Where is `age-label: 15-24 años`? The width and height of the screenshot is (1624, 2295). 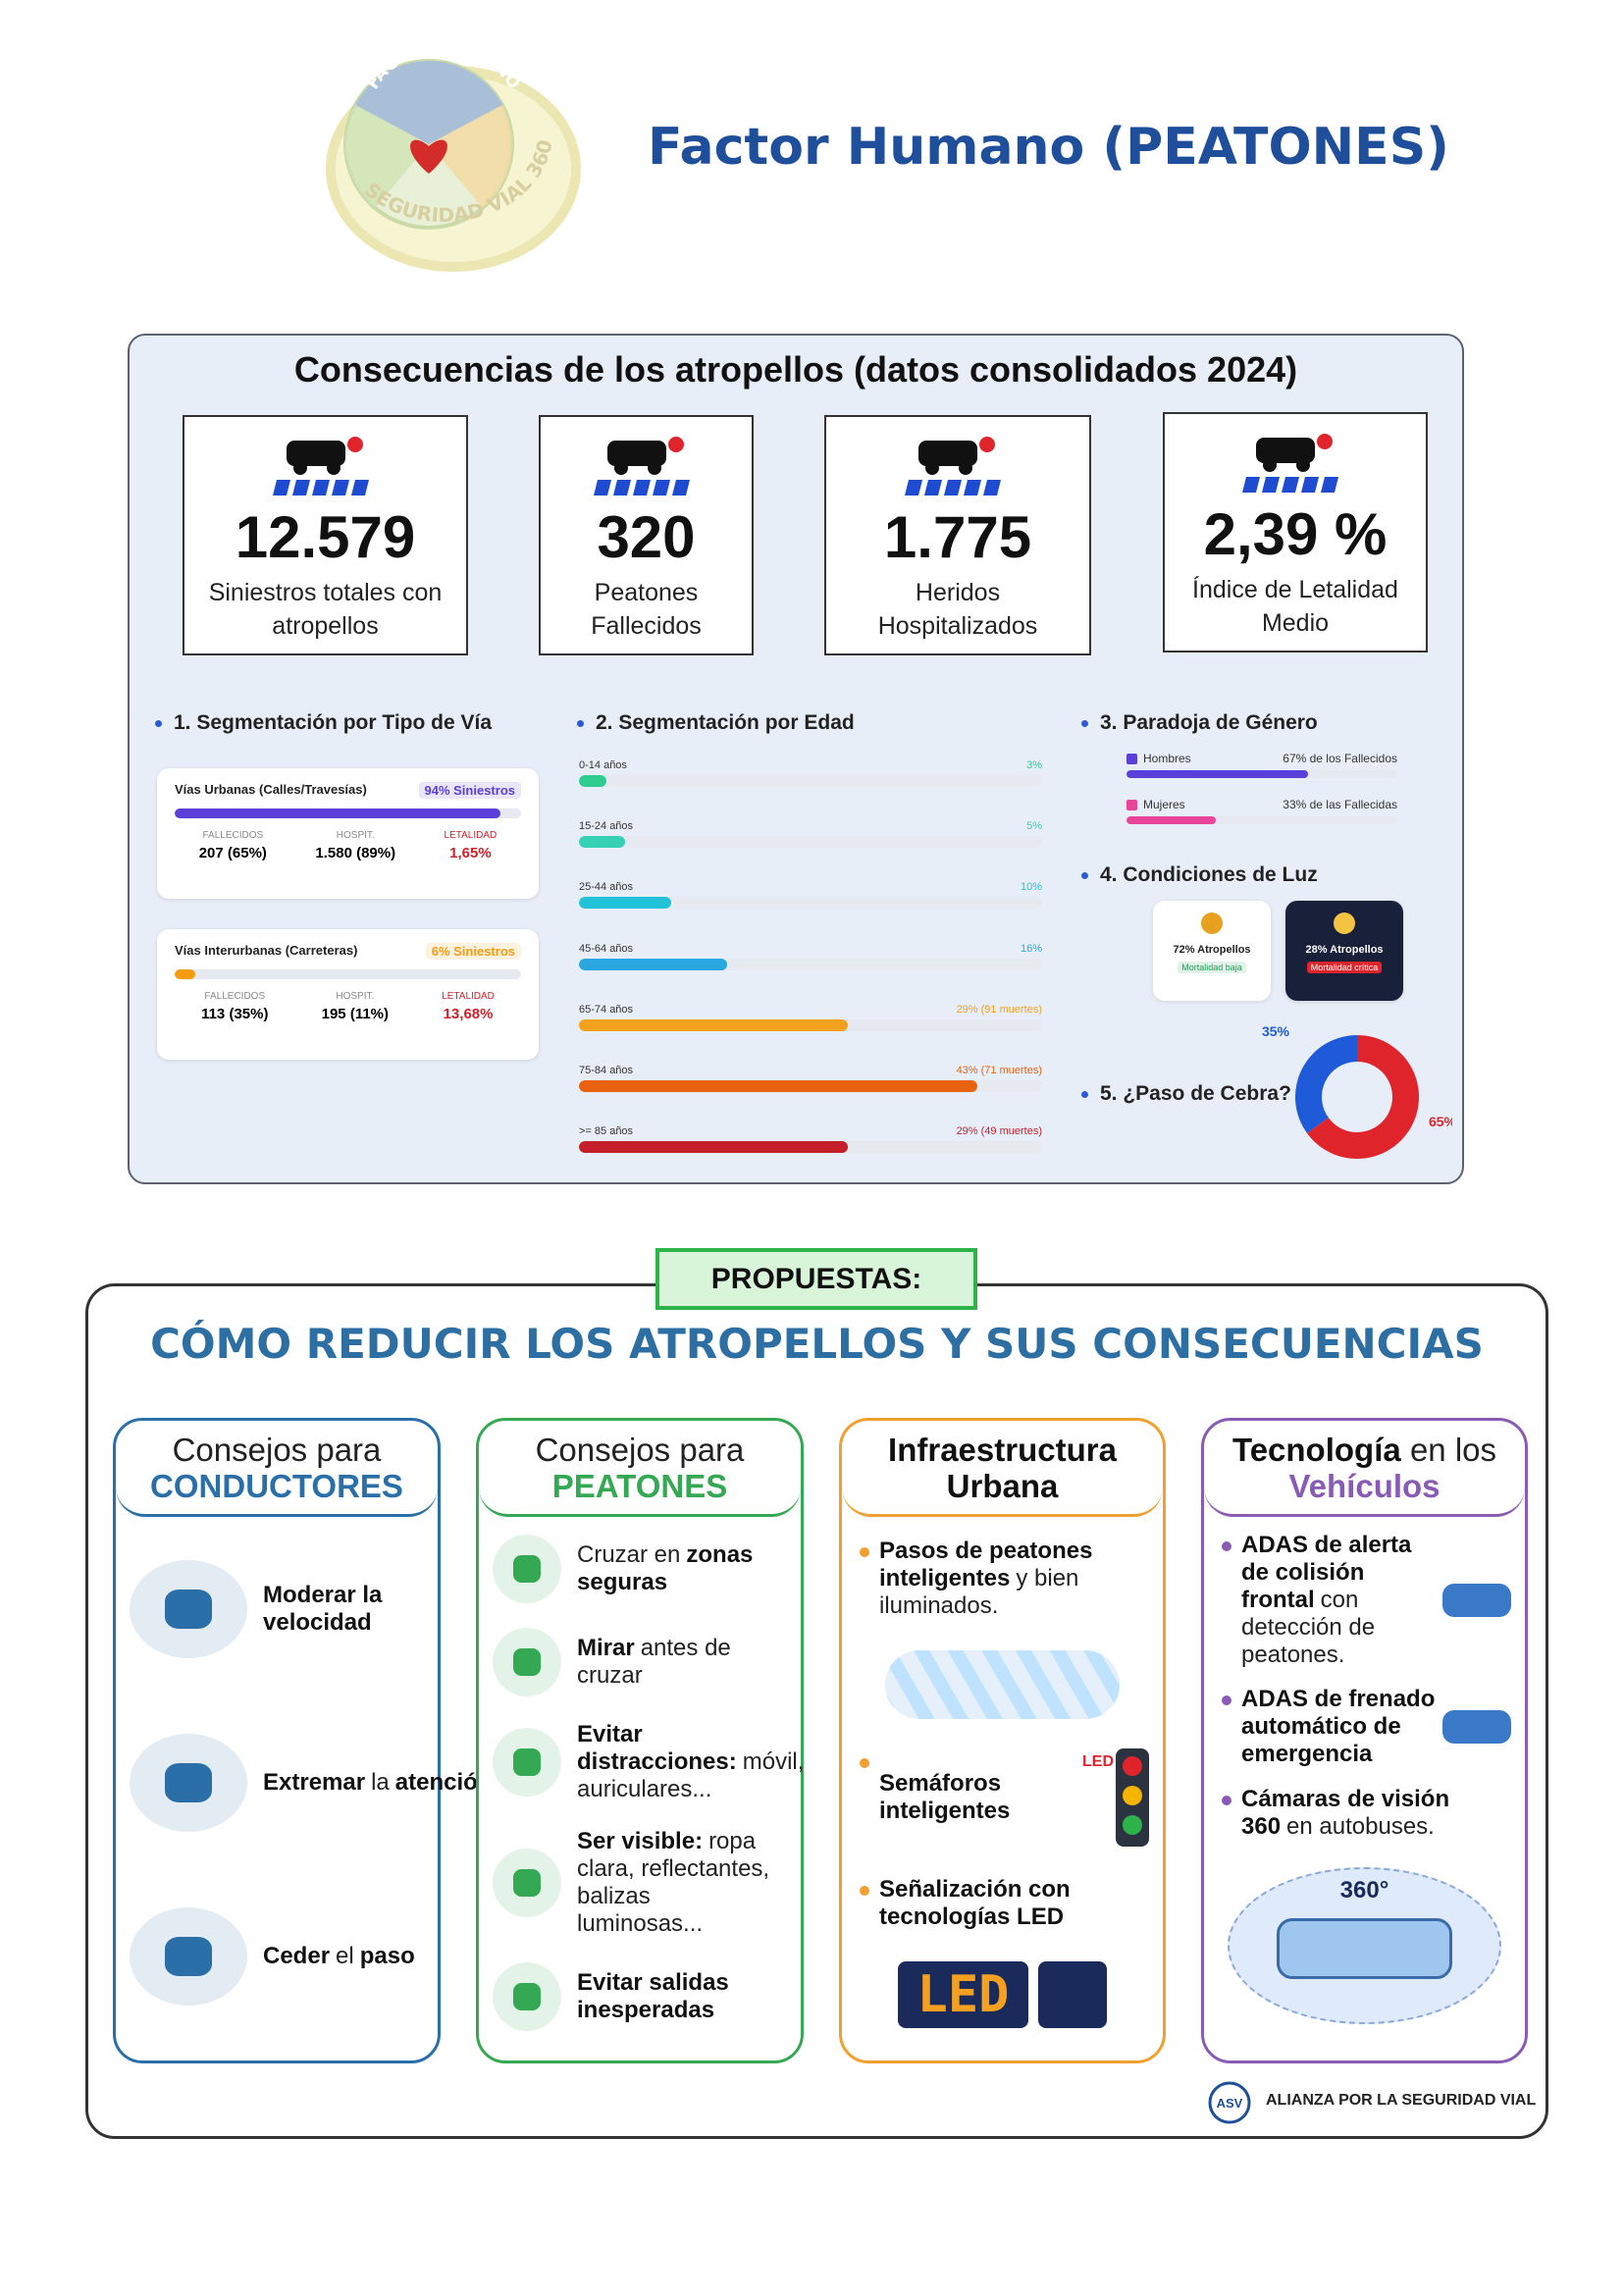 age-label: 15-24 años is located at coordinates (606, 826).